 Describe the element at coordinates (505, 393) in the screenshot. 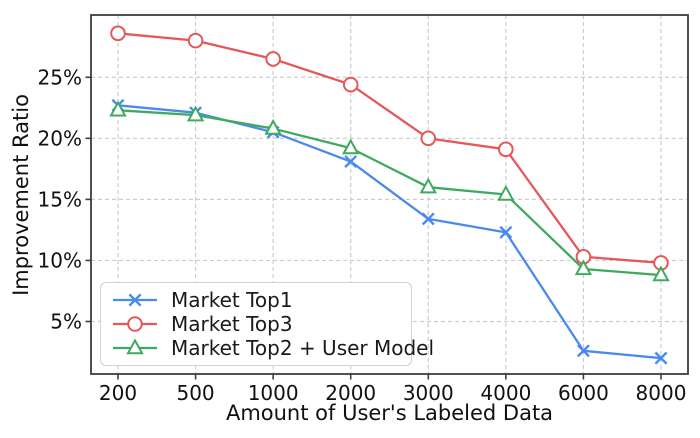

I see `x-tick-label: 4000` at that location.